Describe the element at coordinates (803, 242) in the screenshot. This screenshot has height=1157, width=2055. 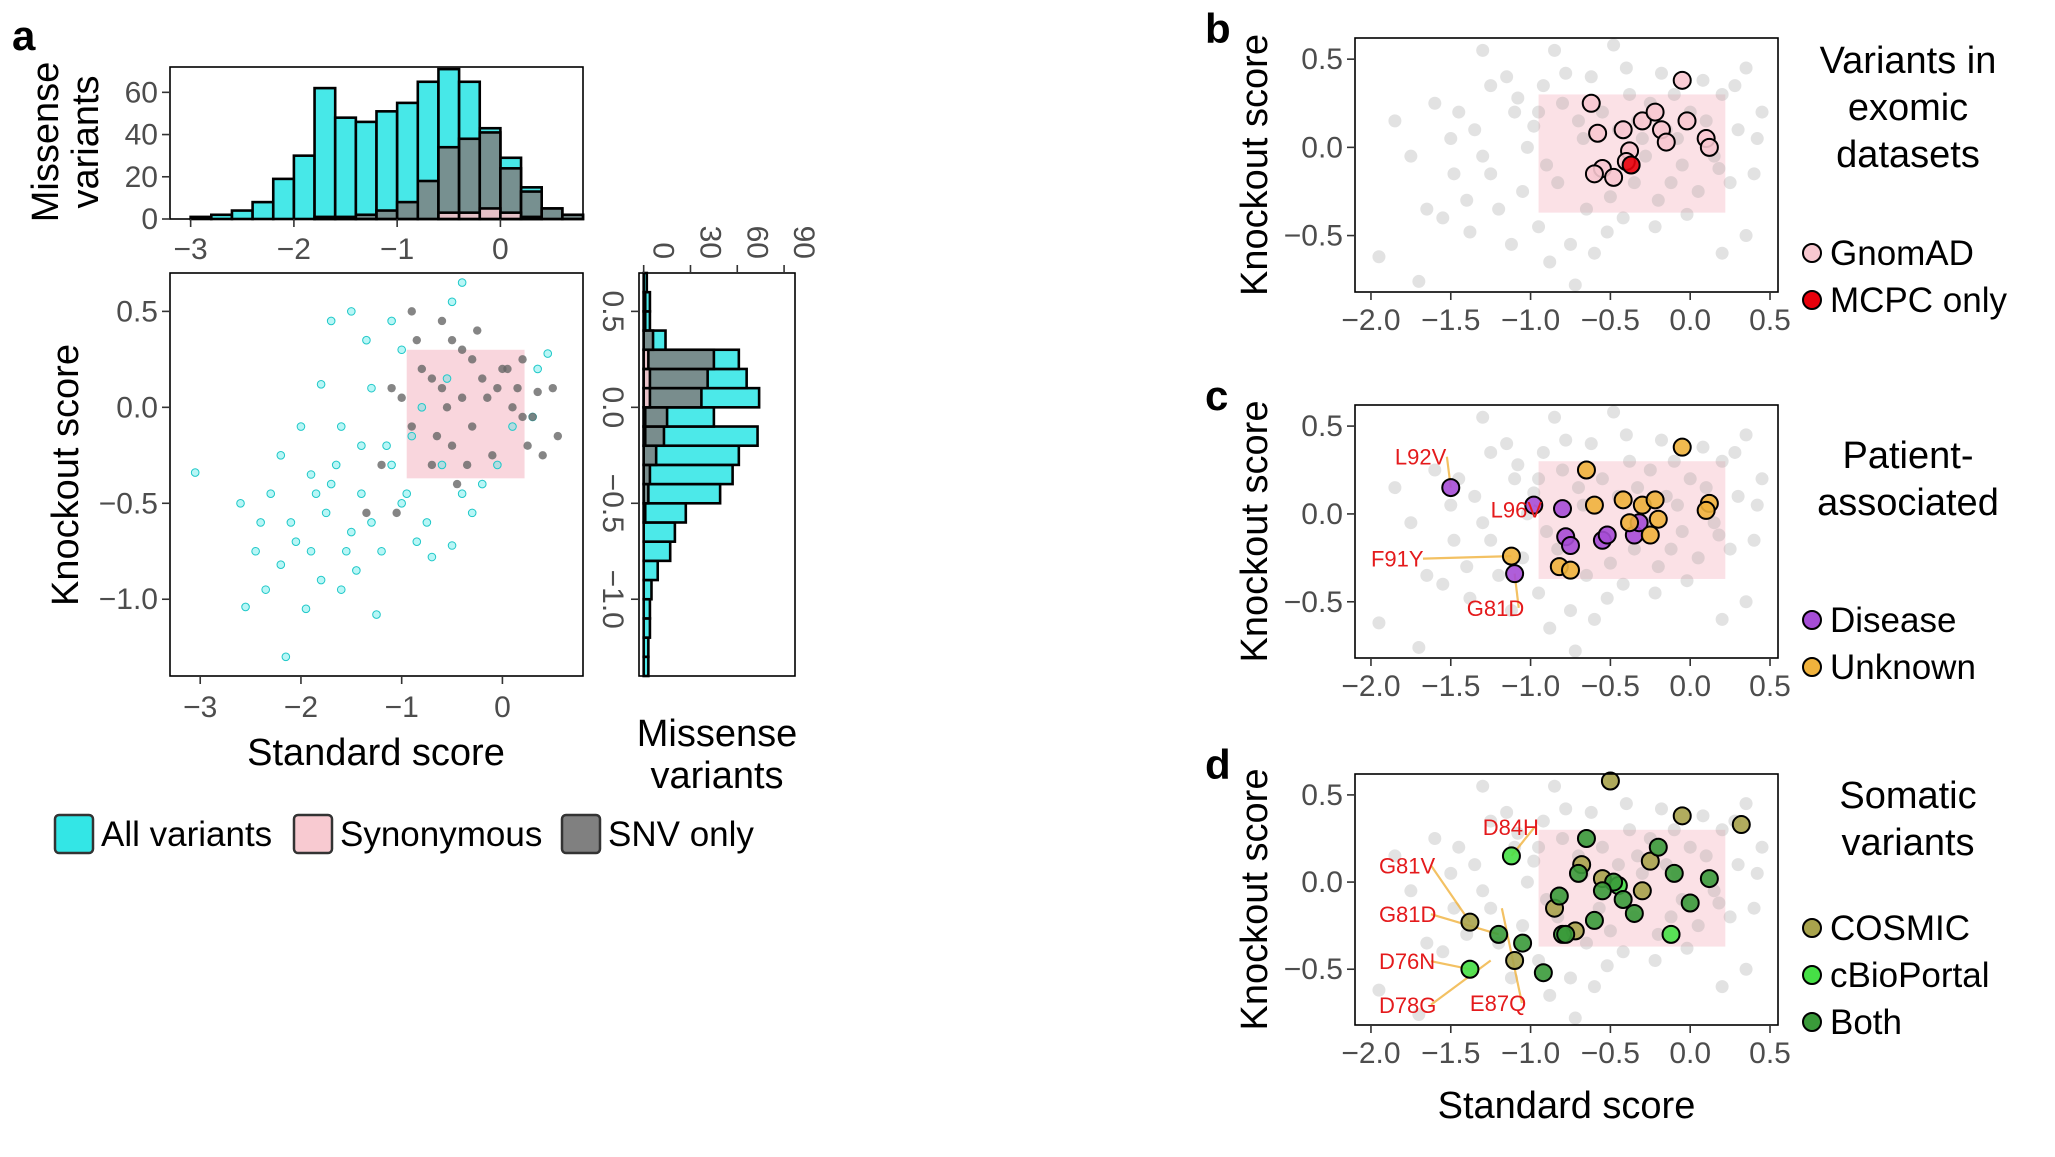
I see `count-tick-label: 90` at that location.